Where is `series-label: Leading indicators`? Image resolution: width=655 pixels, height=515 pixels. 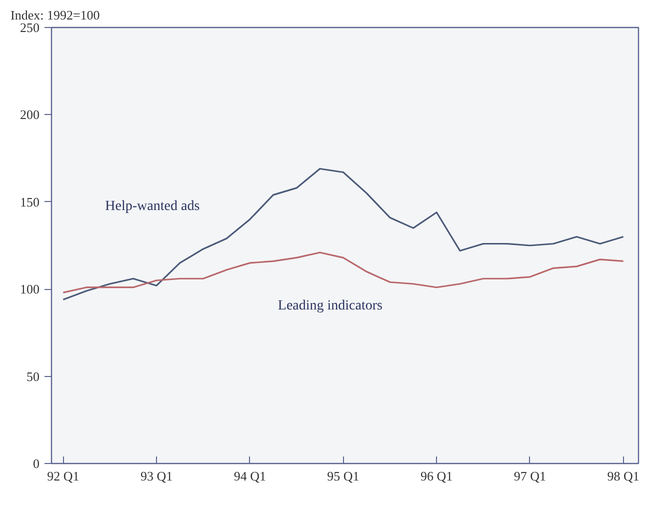
series-label: Leading indicators is located at coordinates (330, 306).